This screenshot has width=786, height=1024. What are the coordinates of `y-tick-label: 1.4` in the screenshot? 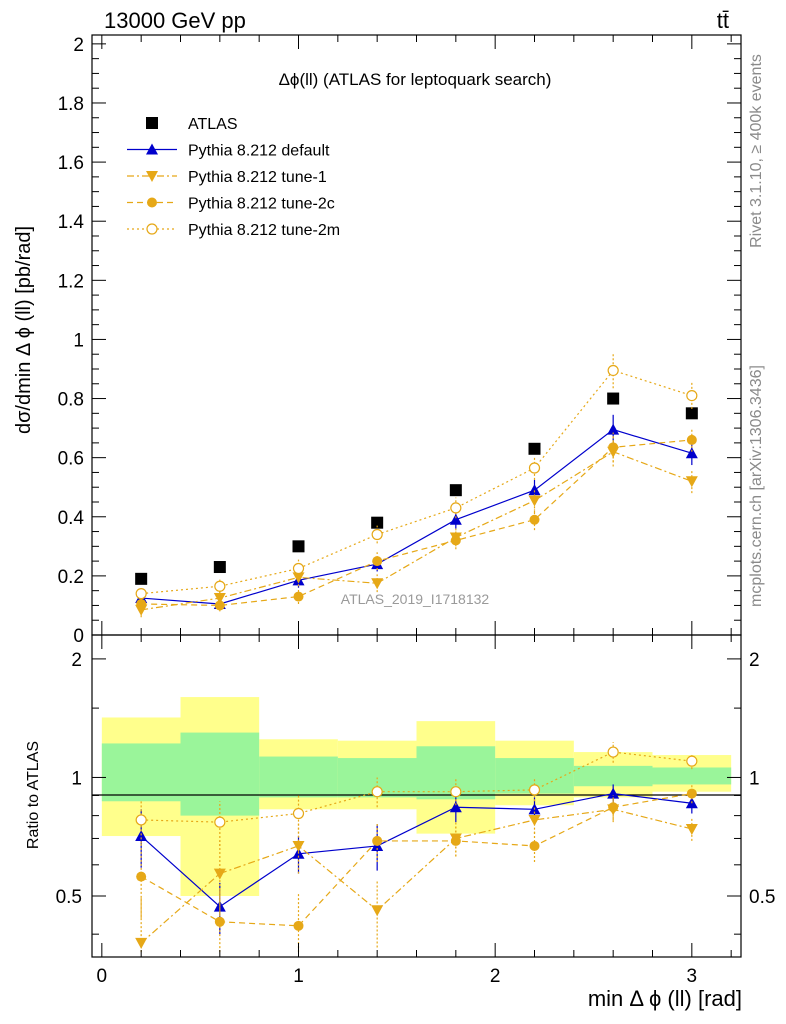 It's located at (71, 222).